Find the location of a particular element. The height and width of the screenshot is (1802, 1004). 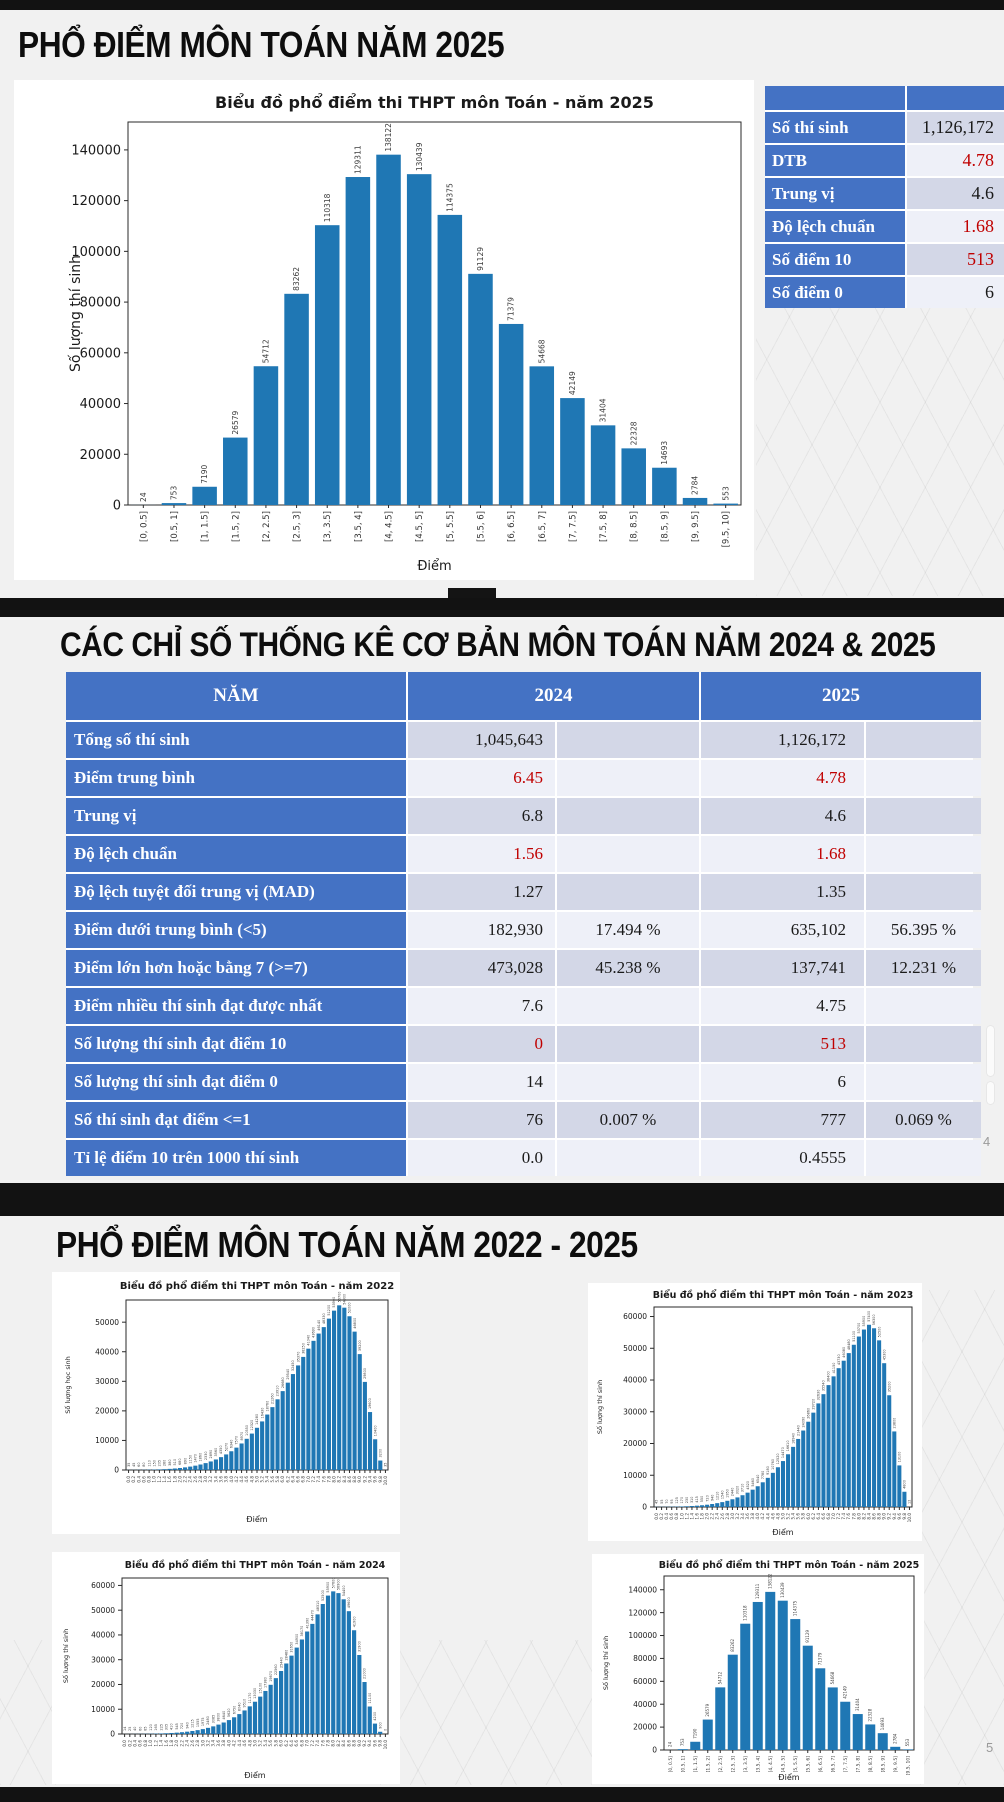

svg-text: 6750 is located at coordinates (234, 1710).